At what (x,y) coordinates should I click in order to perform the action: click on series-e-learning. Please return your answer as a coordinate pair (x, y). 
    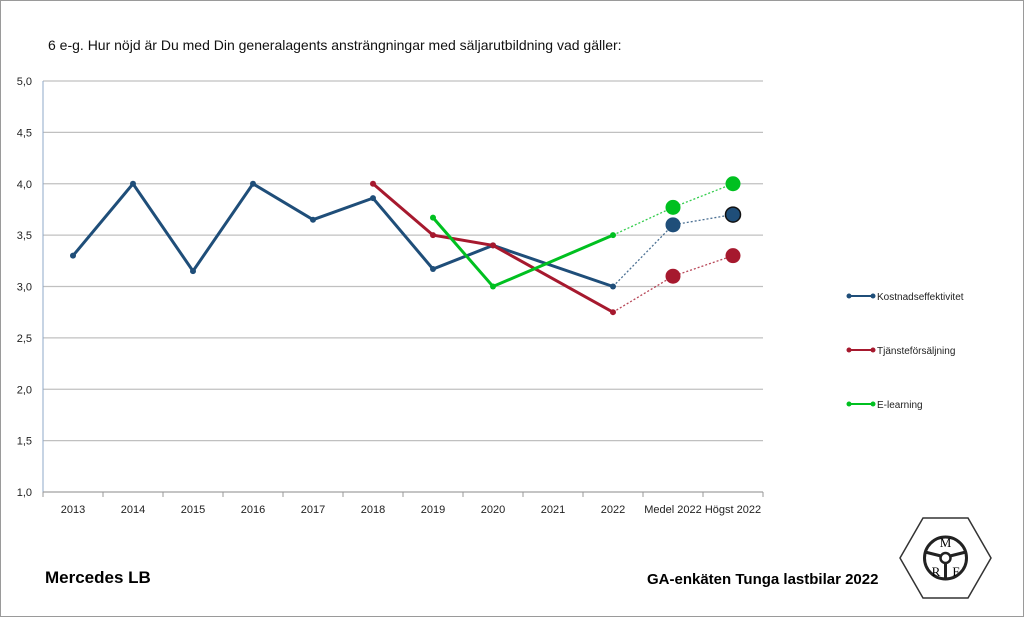
    Looking at the image, I should click on (585, 233).